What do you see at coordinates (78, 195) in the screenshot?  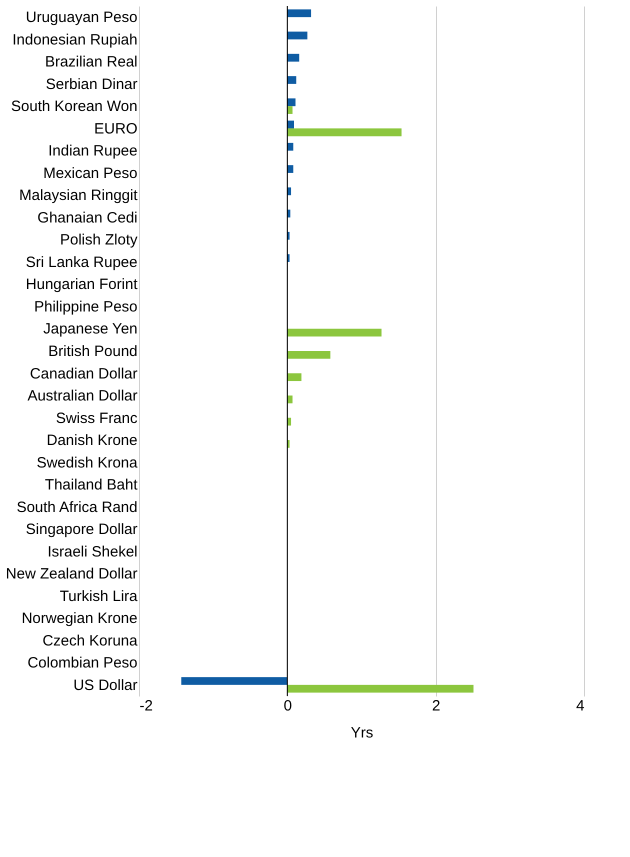 I see `y-tick-label: Malaysian Ringgit` at bounding box center [78, 195].